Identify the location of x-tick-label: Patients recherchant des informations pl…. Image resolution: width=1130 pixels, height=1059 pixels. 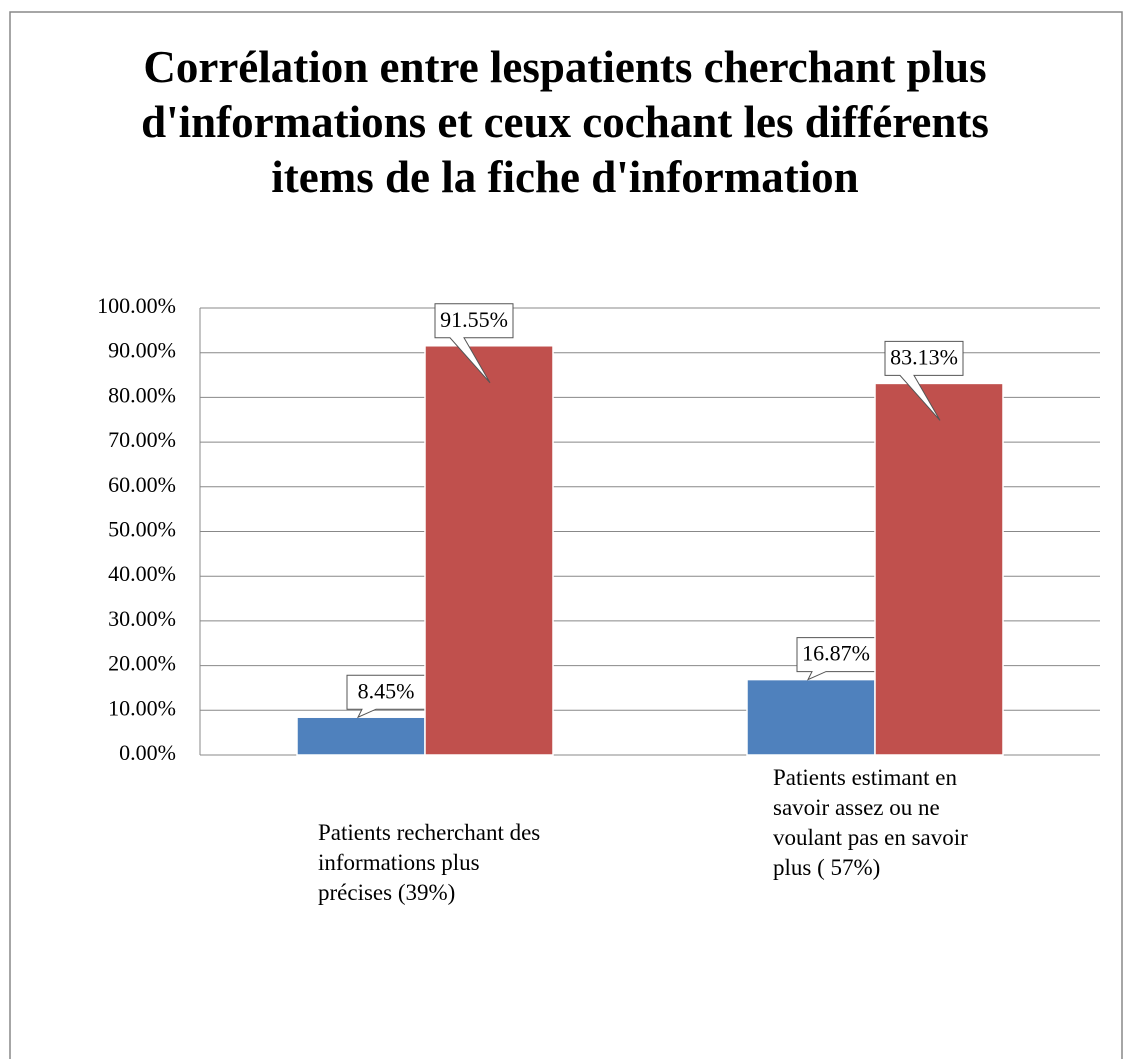
(429, 862).